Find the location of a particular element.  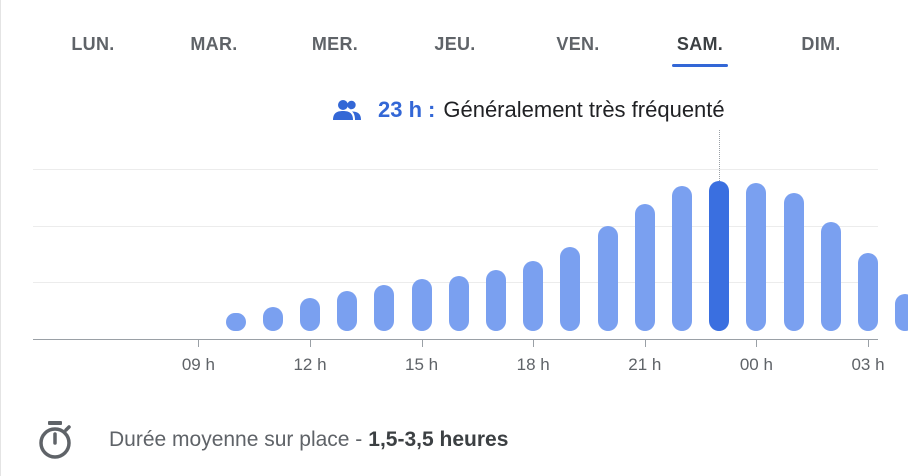

tab-label: MAR. is located at coordinates (214, 44).